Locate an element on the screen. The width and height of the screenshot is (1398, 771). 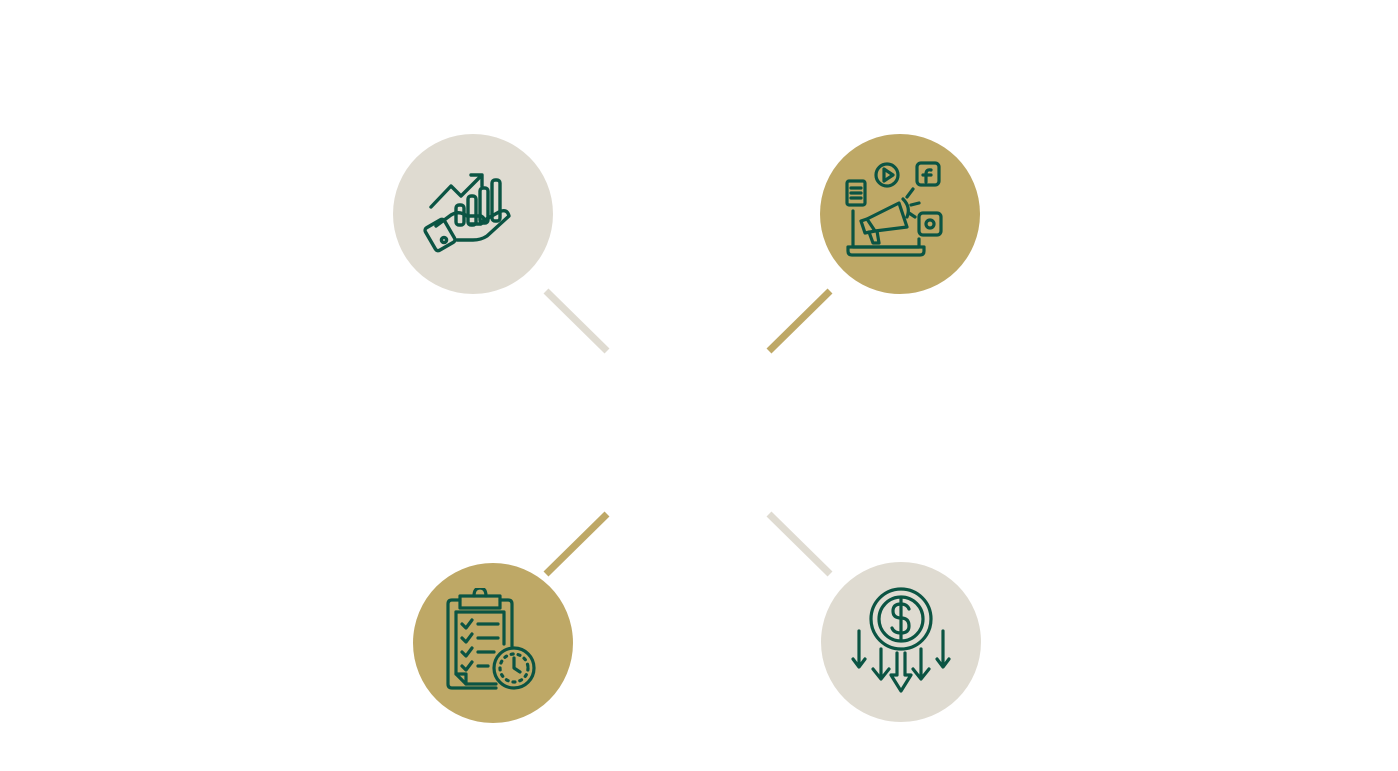
connector-bottom-right is located at coordinates (799, 544).